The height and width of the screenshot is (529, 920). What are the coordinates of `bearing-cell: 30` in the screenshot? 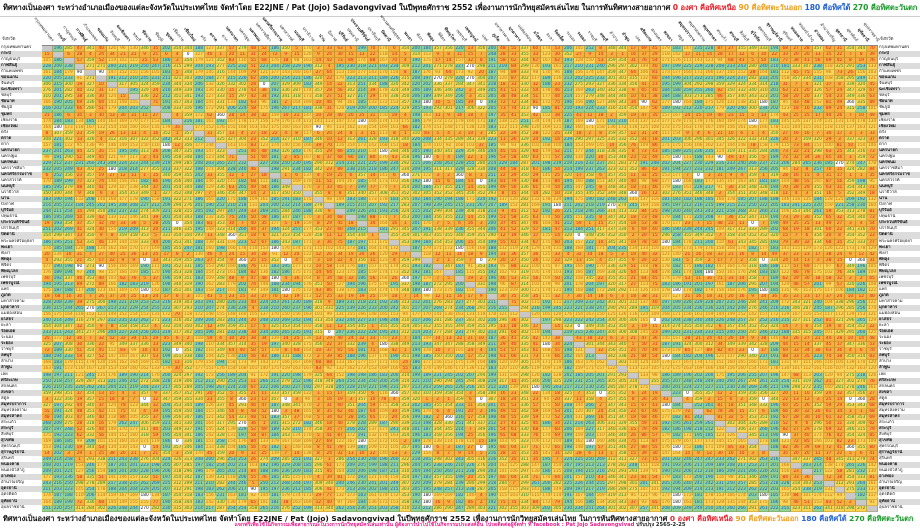 It's located at (340, 55).